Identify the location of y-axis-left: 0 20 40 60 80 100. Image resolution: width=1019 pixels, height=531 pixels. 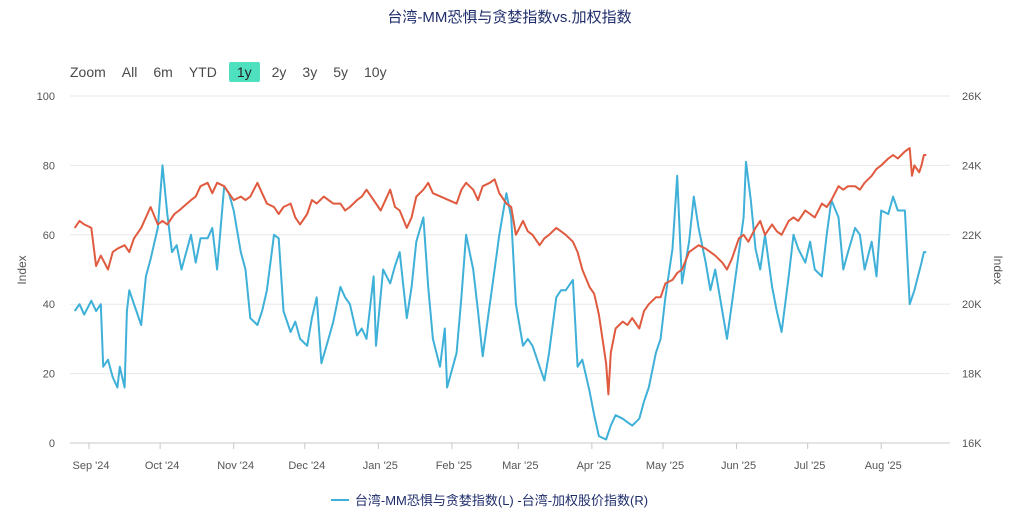
(46, 270).